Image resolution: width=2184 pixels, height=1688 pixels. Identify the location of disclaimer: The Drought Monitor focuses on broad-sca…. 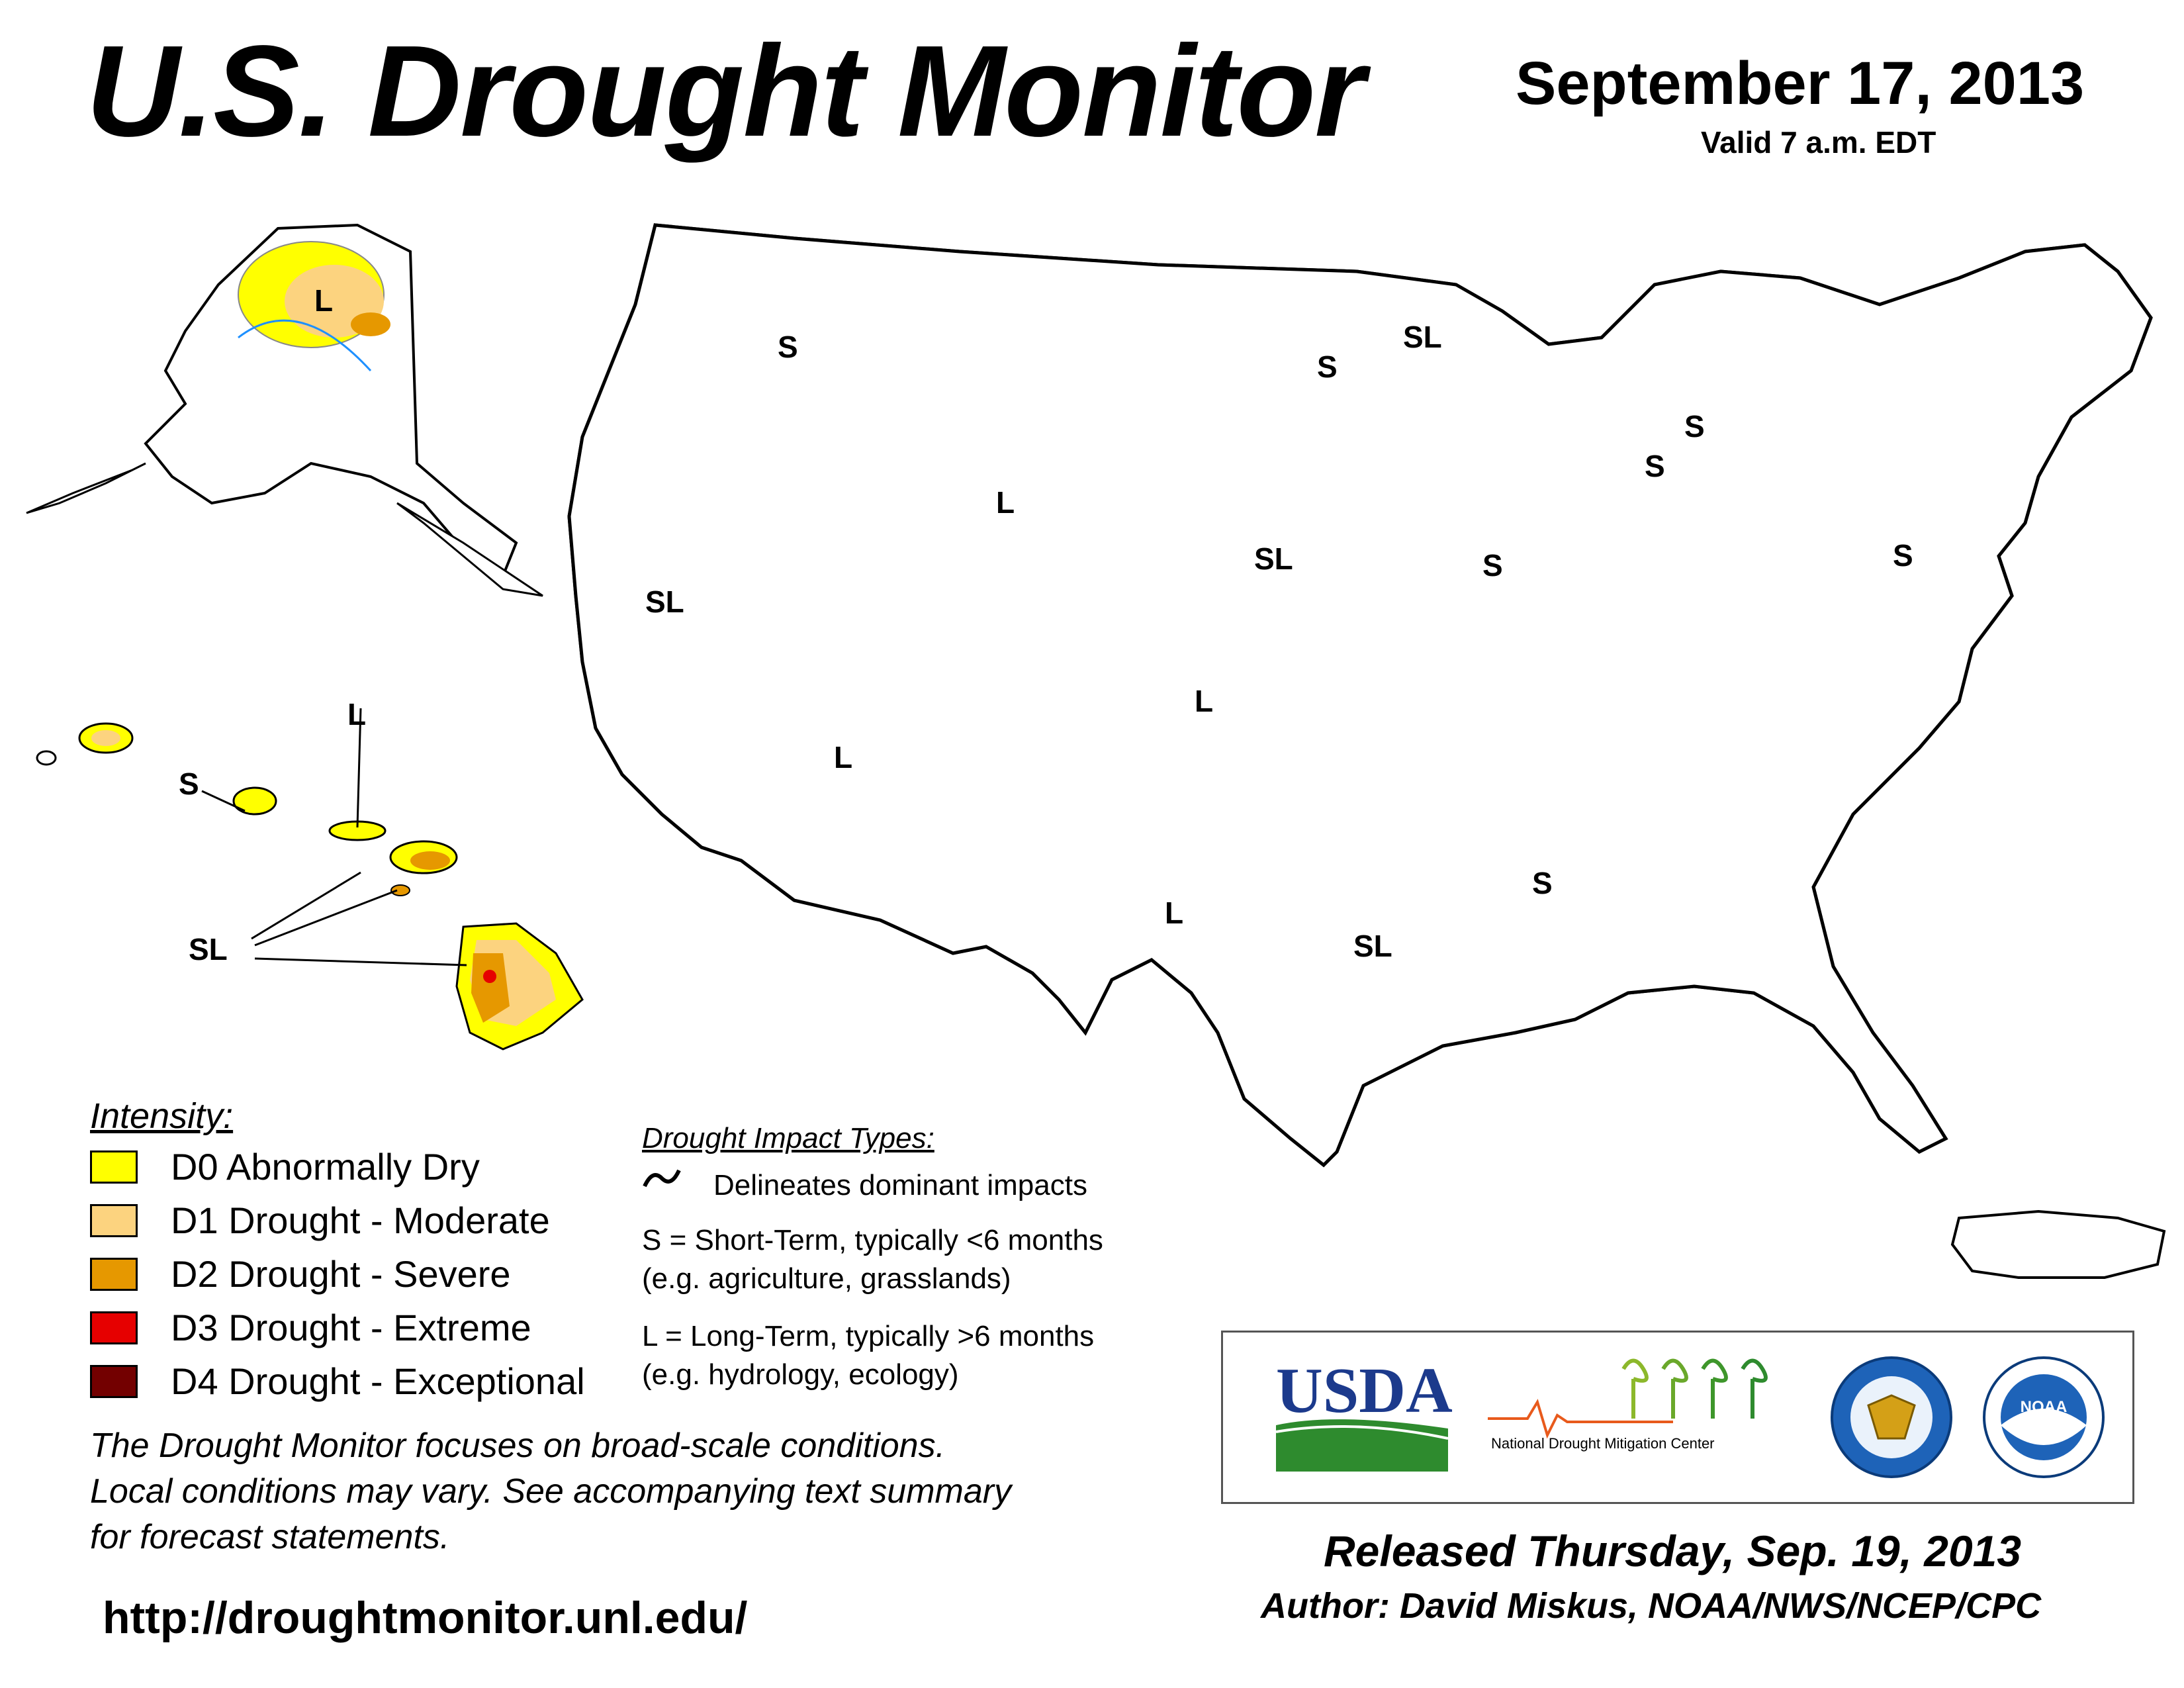
(550, 1491).